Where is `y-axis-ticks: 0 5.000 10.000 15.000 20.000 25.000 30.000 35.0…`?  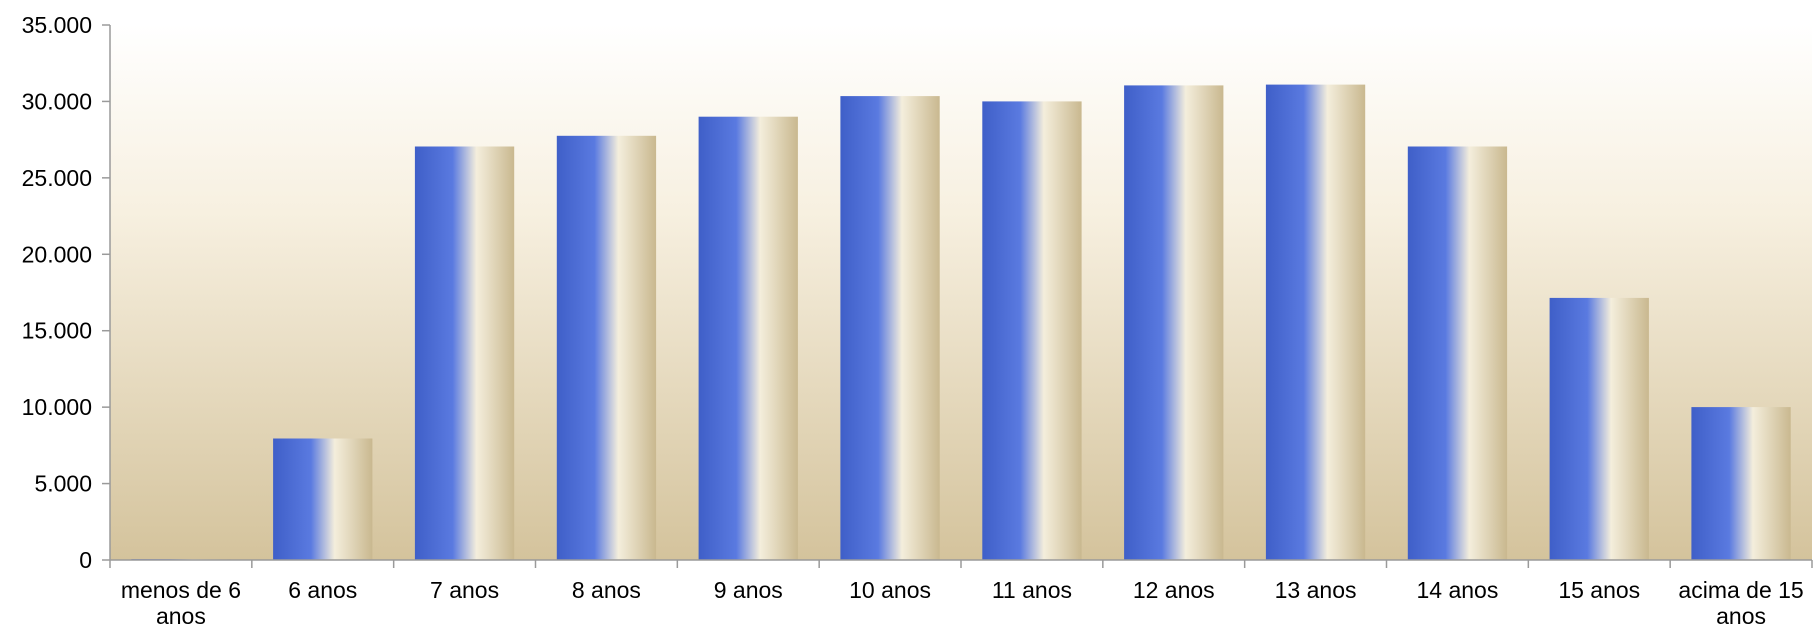
y-axis-ticks: 0 5.000 10.000 15.000 20.000 25.000 30.000 35.0… is located at coordinates (66, 292).